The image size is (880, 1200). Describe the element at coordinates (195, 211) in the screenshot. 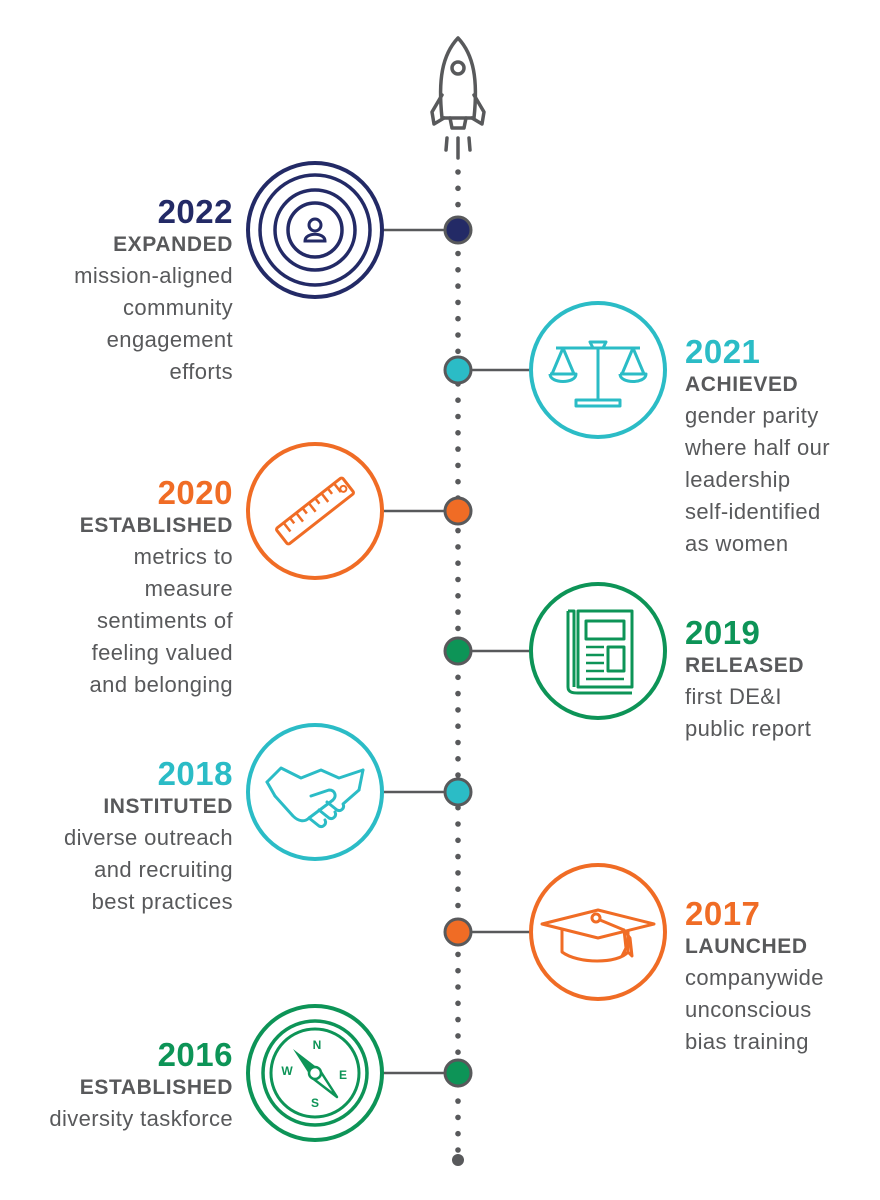

I see `milestone-year: 2022` at that location.